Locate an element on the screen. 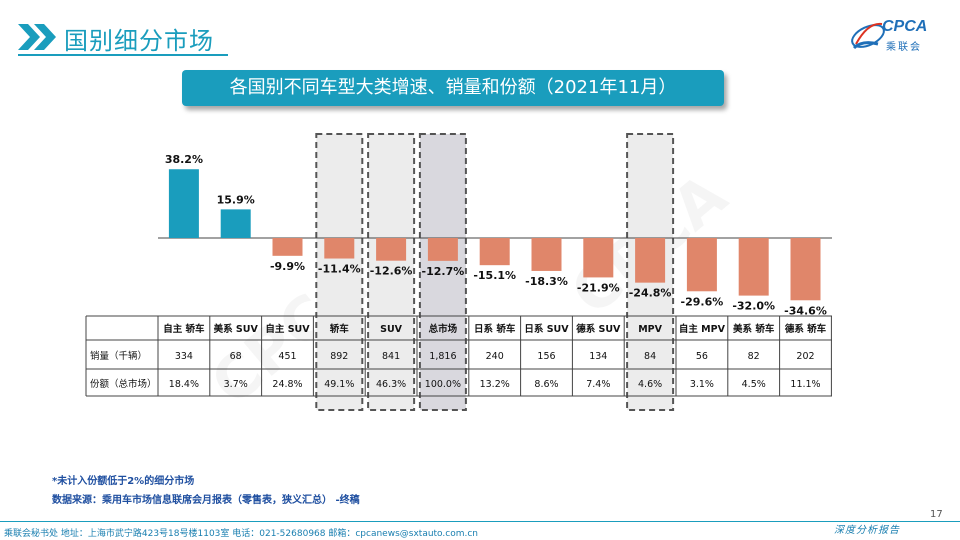 Image resolution: width=960 pixels, height=540 pixels. table-cell: 202 is located at coordinates (805, 356).